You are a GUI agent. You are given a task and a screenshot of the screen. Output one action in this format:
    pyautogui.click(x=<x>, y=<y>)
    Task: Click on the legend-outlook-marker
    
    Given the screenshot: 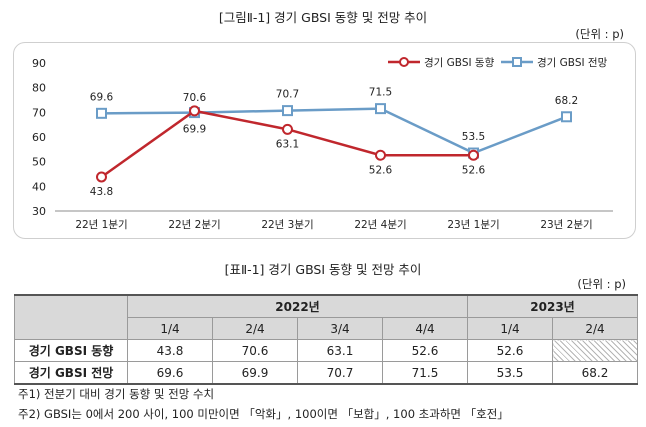 What is the action you would take?
    pyautogui.click(x=517, y=62)
    